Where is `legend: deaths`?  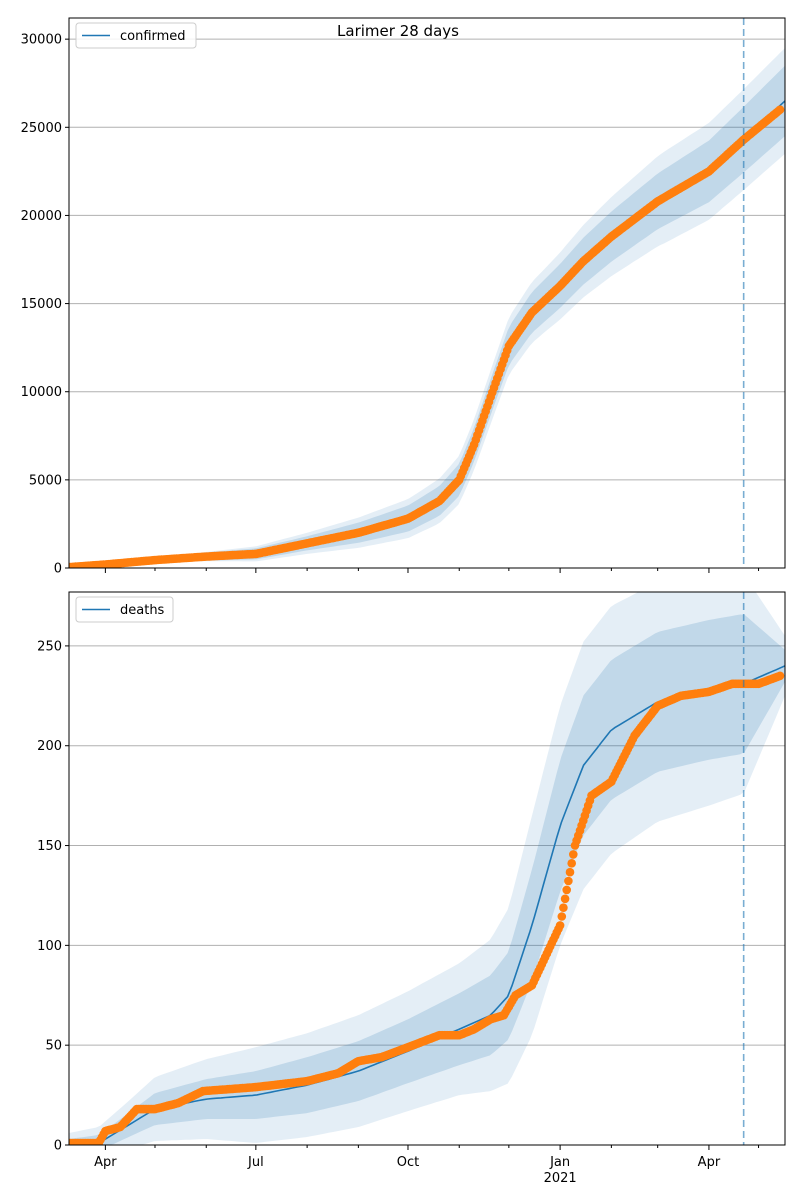
legend: deaths is located at coordinates (124, 609).